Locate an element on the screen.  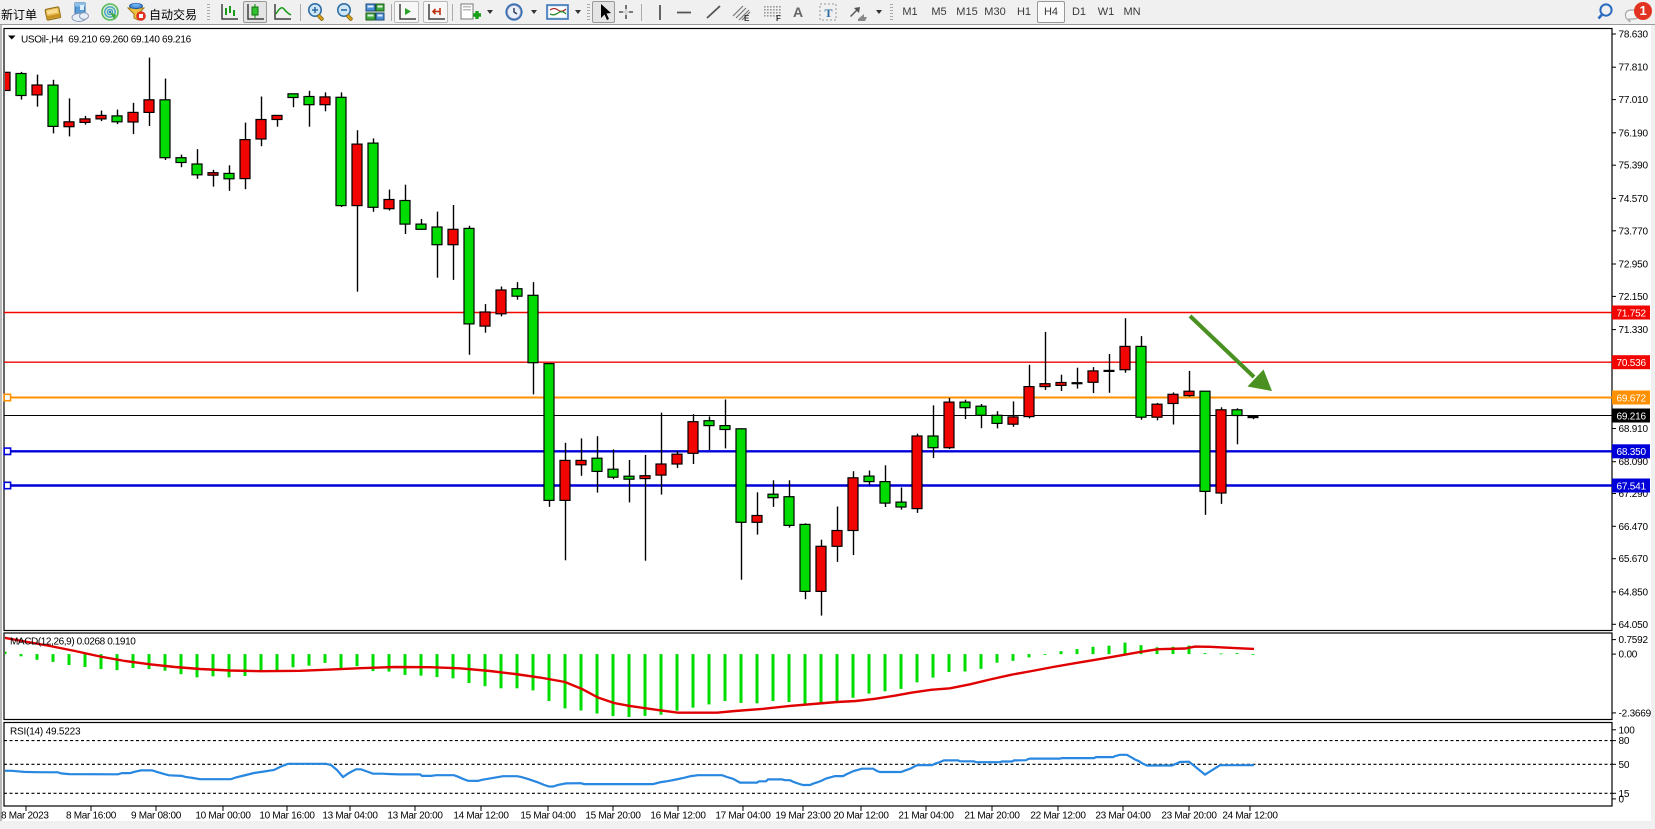
svg-text: 76.190 is located at coordinates (1634, 133).